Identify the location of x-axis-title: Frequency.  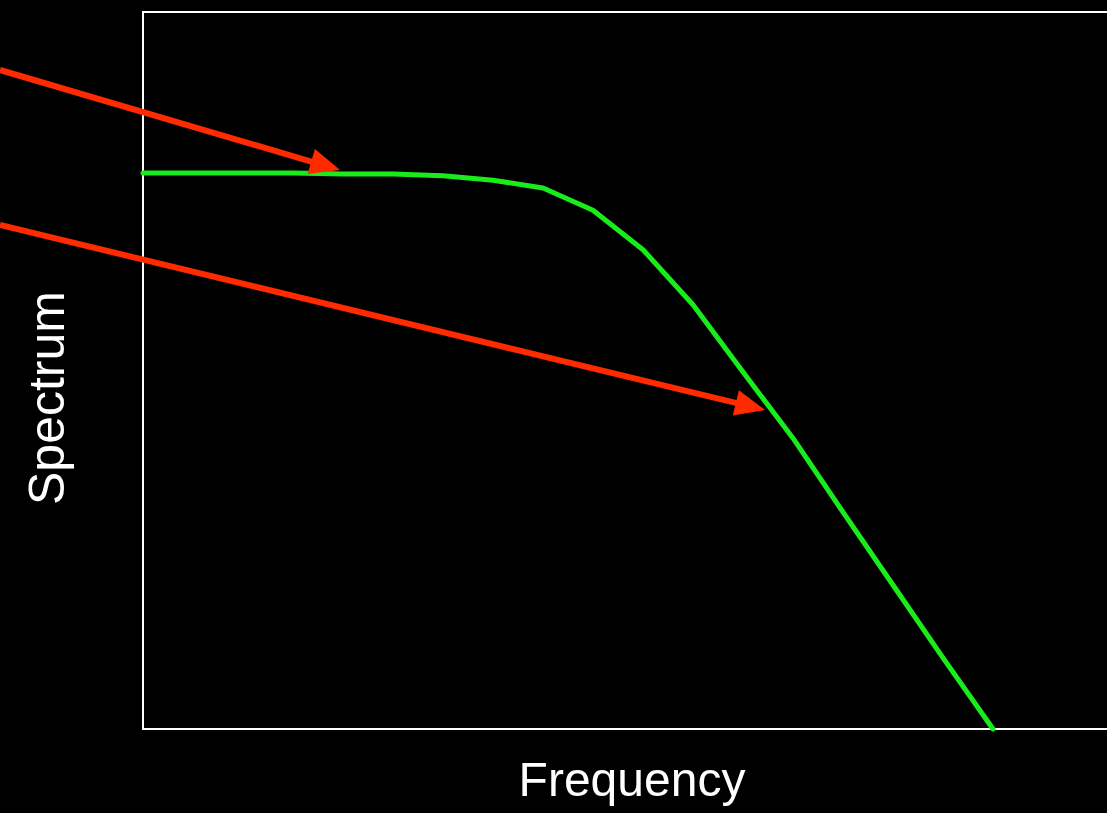
(632, 779).